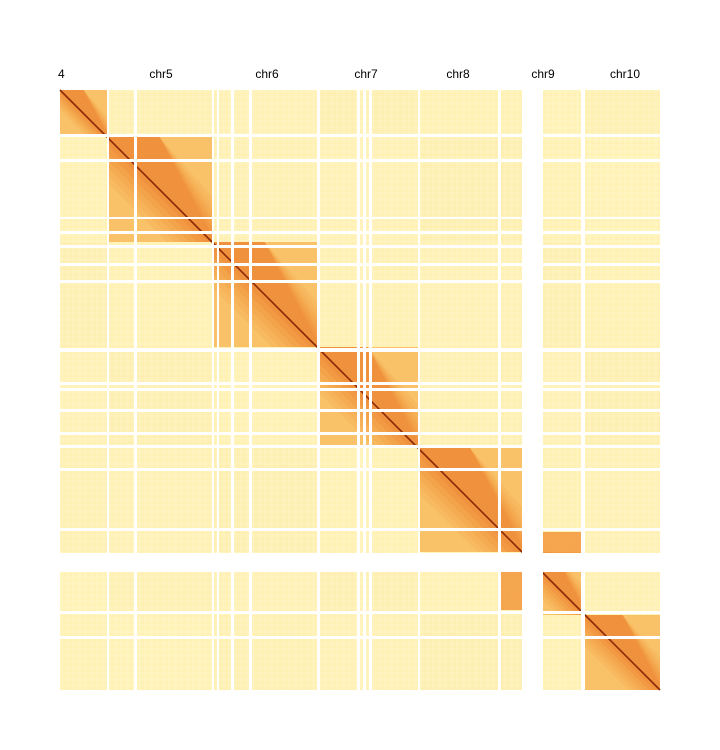 Image resolution: width=720 pixels, height=750 pixels. What do you see at coordinates (625, 74) in the screenshot?
I see `chromosome-label-chr10: chr10` at bounding box center [625, 74].